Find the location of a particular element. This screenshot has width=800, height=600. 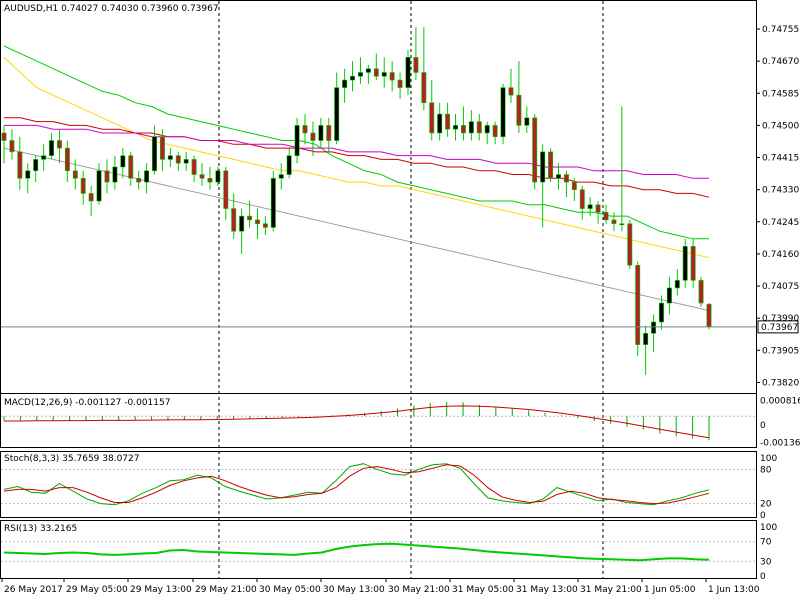

y-tick-label: 0.73990 is located at coordinates (780, 319).